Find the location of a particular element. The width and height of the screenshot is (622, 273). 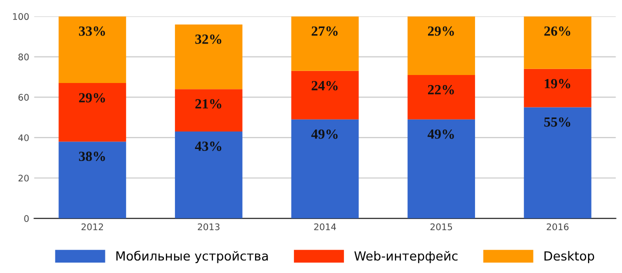

legend-label: Web-интерфейс is located at coordinates (406, 257).